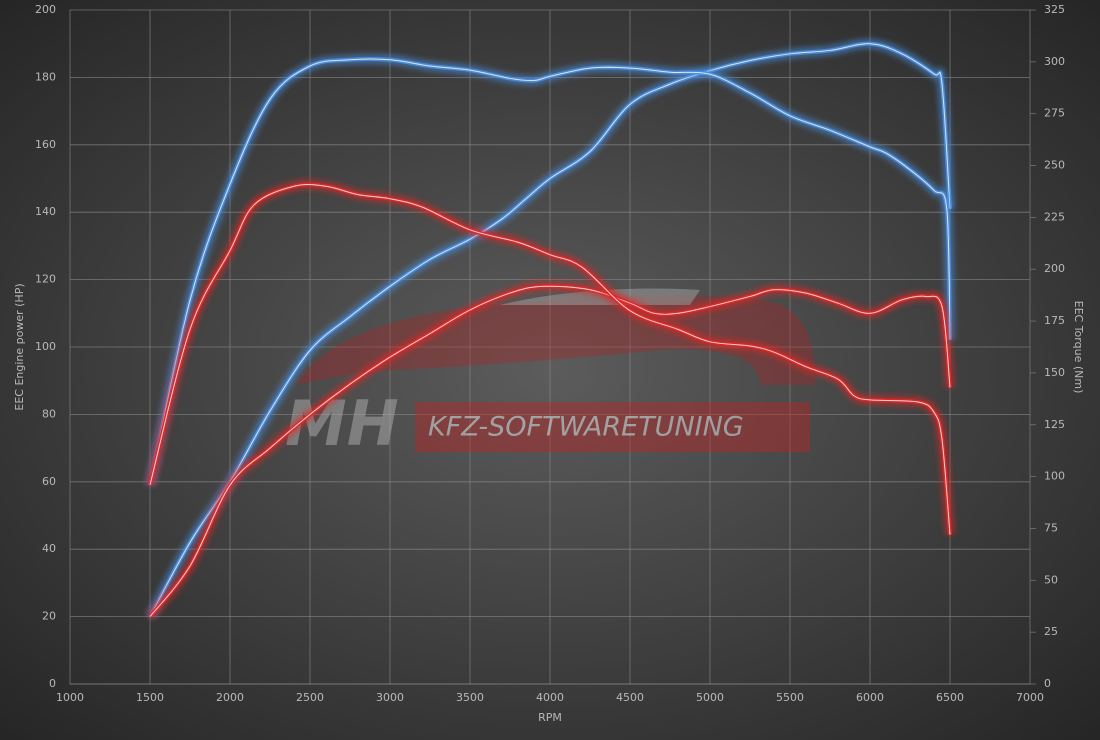 Image resolution: width=1100 pixels, height=740 pixels. What do you see at coordinates (555, 340) in the screenshot?
I see `watermark-car` at bounding box center [555, 340].